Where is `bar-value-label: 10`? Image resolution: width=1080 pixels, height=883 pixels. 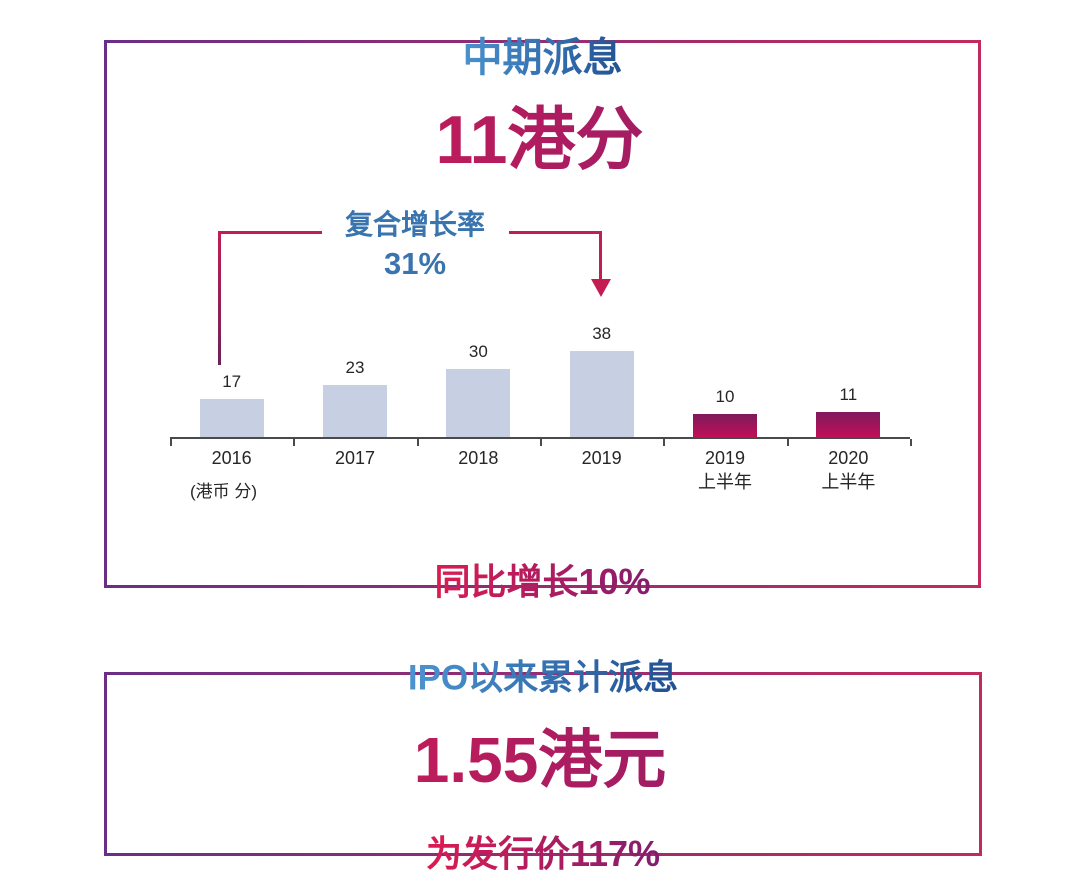
bar-value-label: 10 is located at coordinates (725, 396).